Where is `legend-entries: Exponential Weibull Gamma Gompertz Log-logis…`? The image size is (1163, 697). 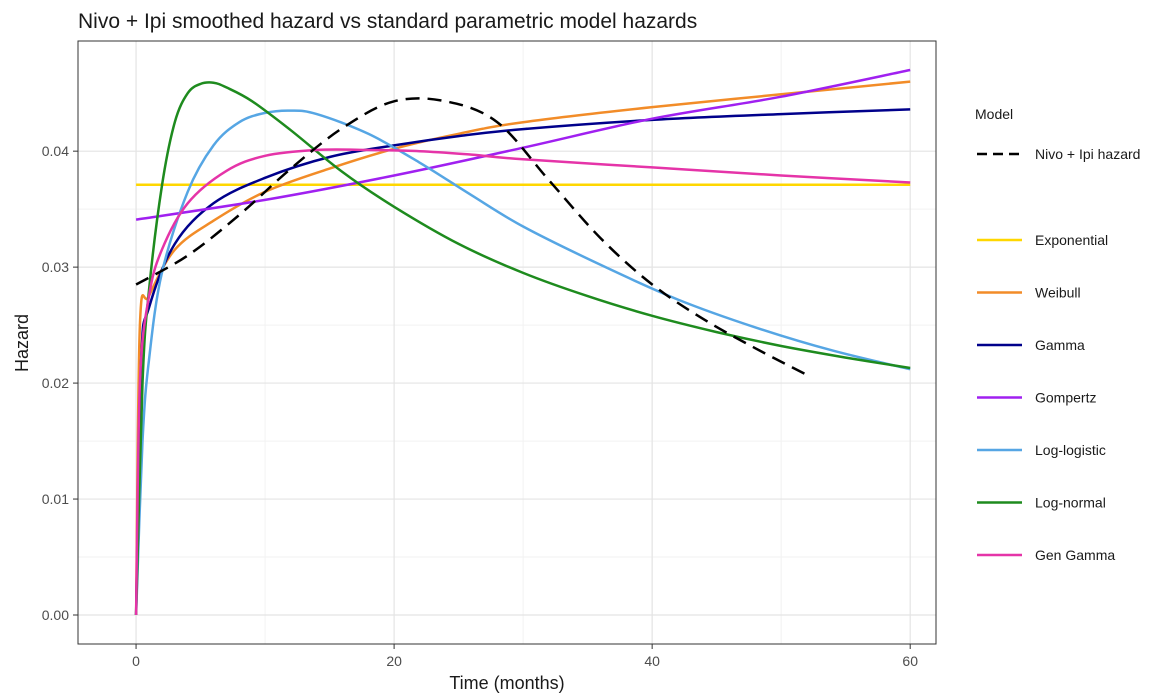 legend-entries: Exponential Weibull Gamma Gompertz Log-logis… is located at coordinates (1046, 397).